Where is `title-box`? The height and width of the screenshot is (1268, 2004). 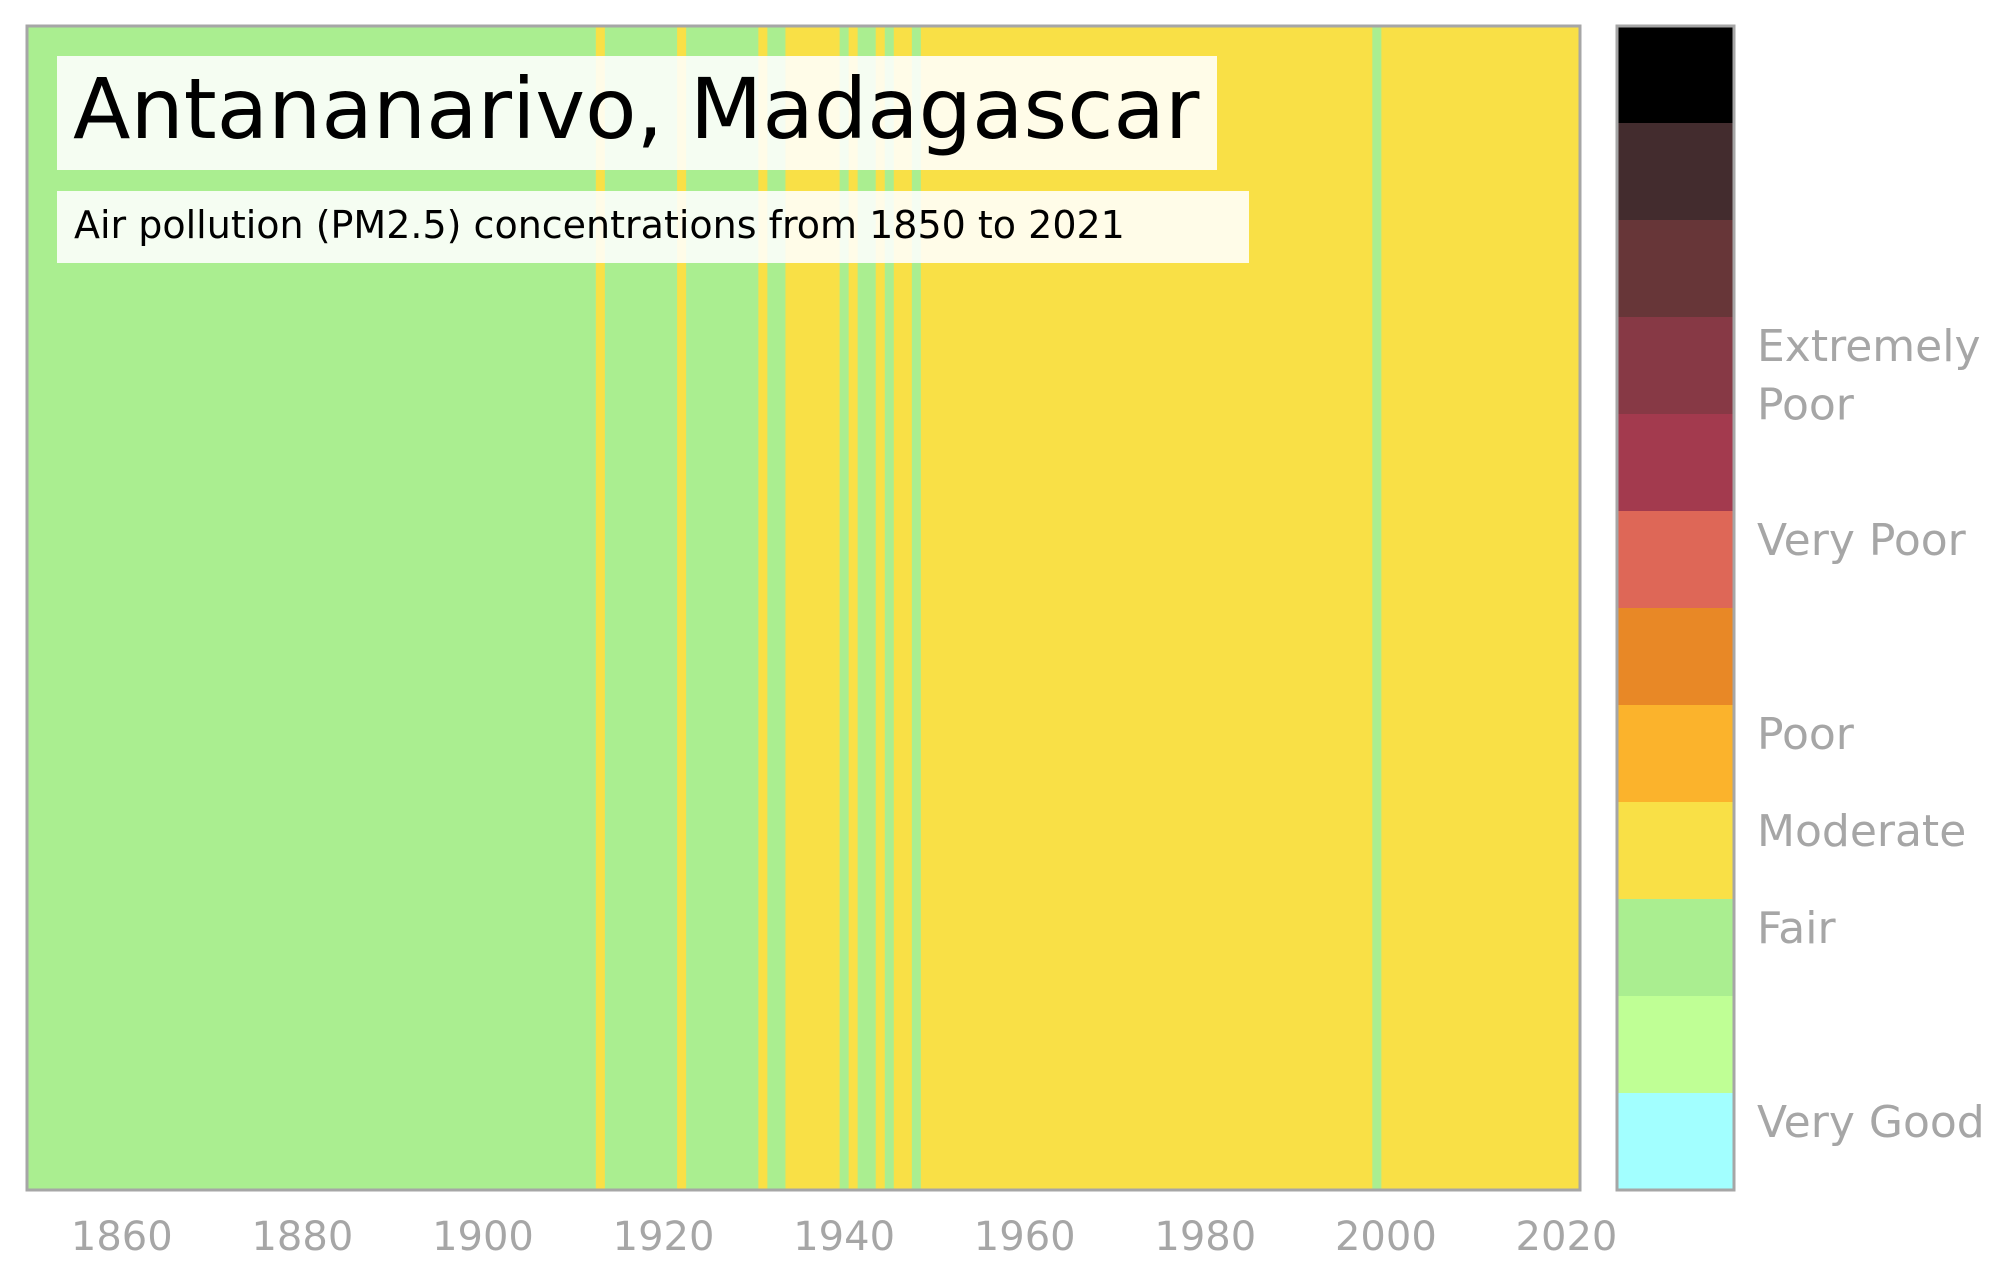
title-box is located at coordinates (637, 113).